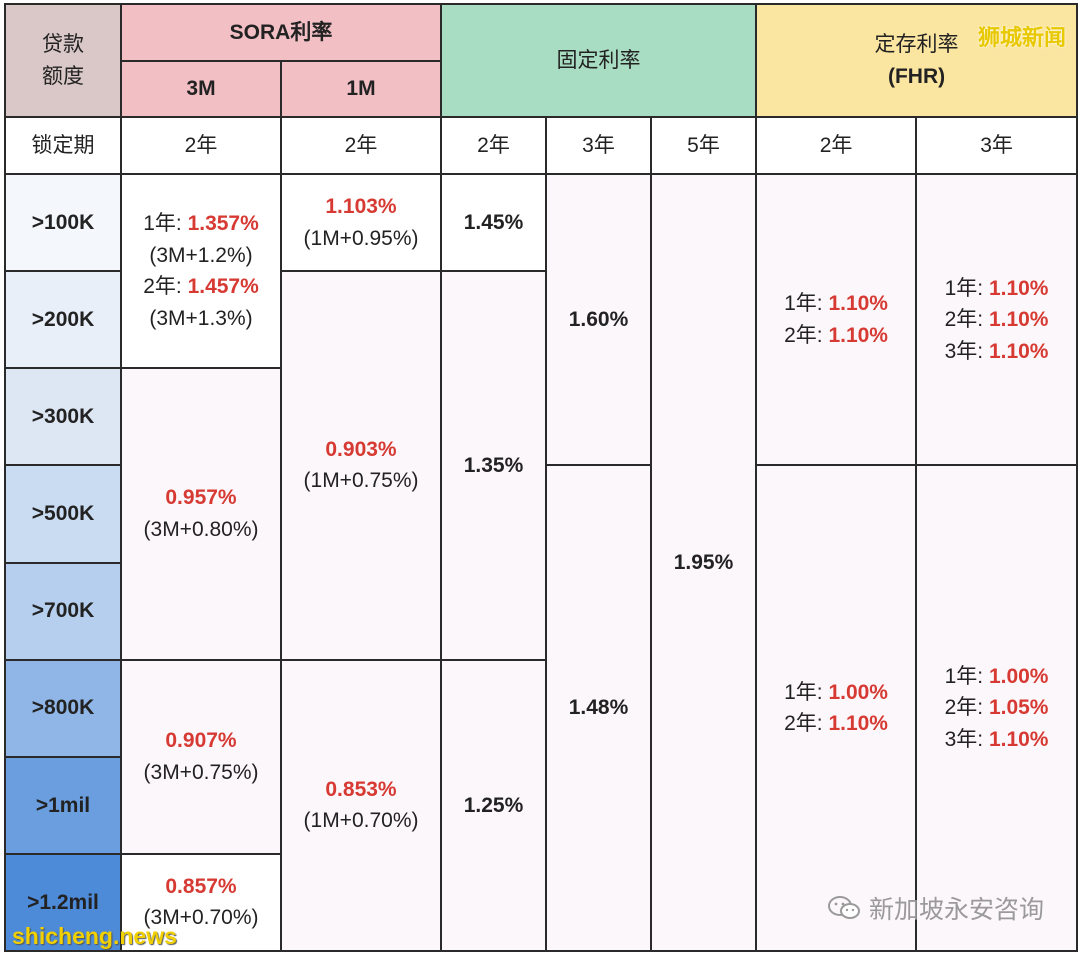 The height and width of the screenshot is (956, 1080). I want to click on fhr-title: 定存利率, so click(916, 45).